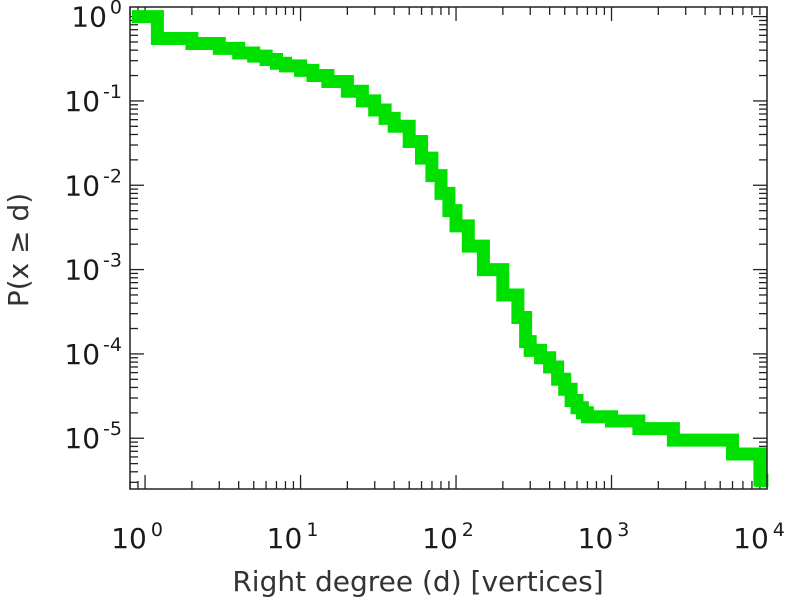 This screenshot has width=785, height=600. Describe the element at coordinates (417, 581) in the screenshot. I see `x-axis-title: Right degree (d) [vertices]` at that location.